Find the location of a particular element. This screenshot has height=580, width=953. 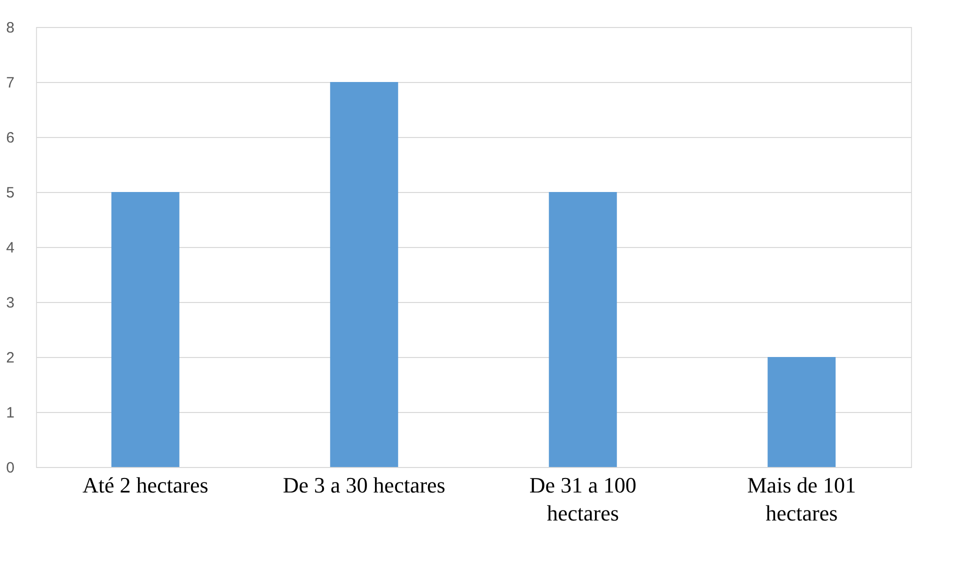

y-tick-label: 7 is located at coordinates (10, 83).